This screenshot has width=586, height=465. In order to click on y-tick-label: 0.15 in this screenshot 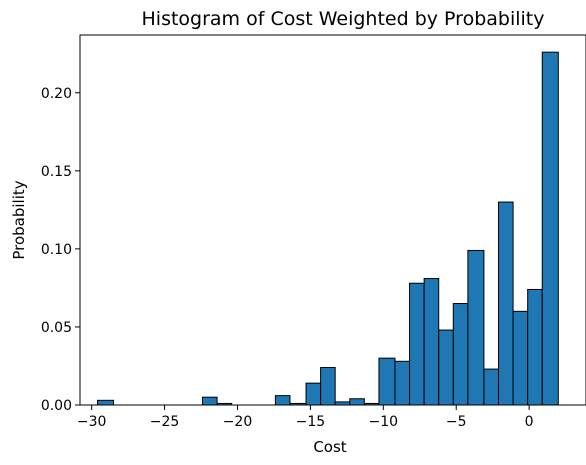, I will do `click(56, 172)`.